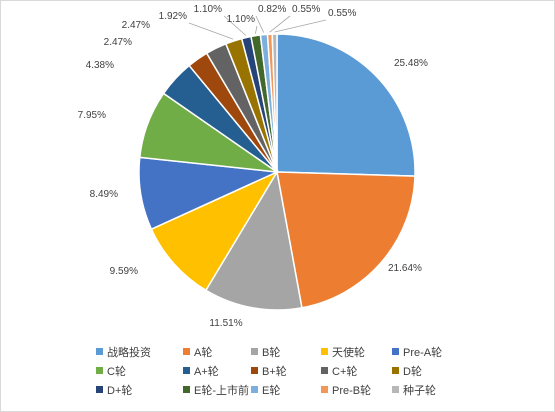  I want to click on legend-item: 战略投资, so click(123, 352).